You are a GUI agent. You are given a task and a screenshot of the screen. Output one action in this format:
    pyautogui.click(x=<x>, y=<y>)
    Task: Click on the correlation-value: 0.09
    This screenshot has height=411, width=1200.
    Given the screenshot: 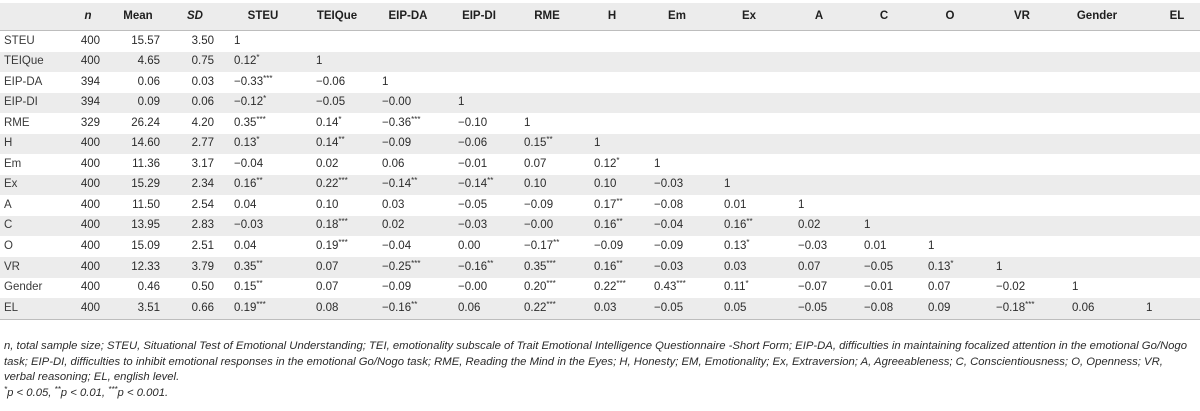 What is the action you would take?
    pyautogui.click(x=939, y=307)
    